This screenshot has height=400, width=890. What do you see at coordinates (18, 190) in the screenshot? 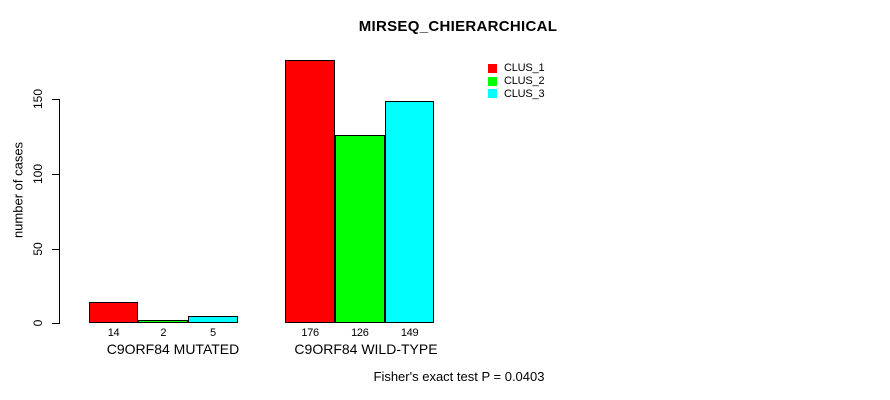
I see `y-axis-label: number of cases` at bounding box center [18, 190].